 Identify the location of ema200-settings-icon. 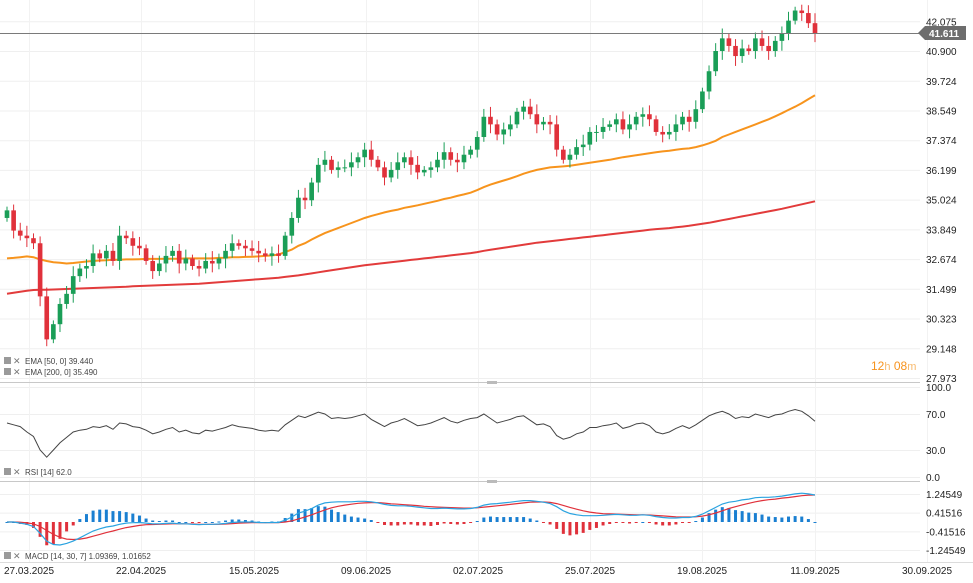
(7, 371).